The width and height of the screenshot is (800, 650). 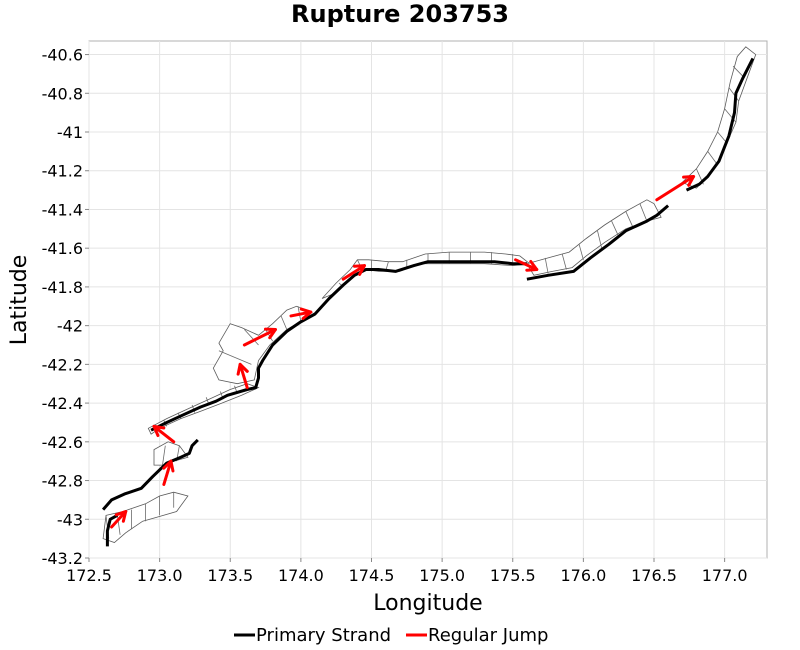 What do you see at coordinates (62, 209) in the screenshot?
I see `y-tick-label: -41.4` at bounding box center [62, 209].